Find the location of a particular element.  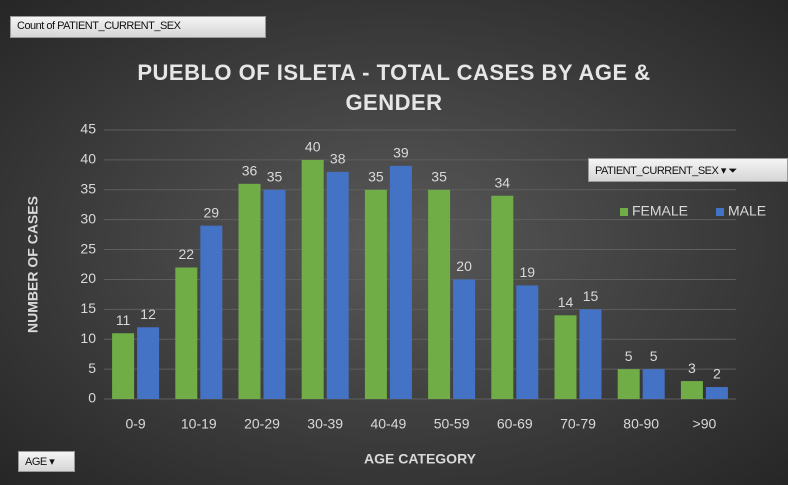

axis-field-button: AGE ▾ is located at coordinates (46, 461).